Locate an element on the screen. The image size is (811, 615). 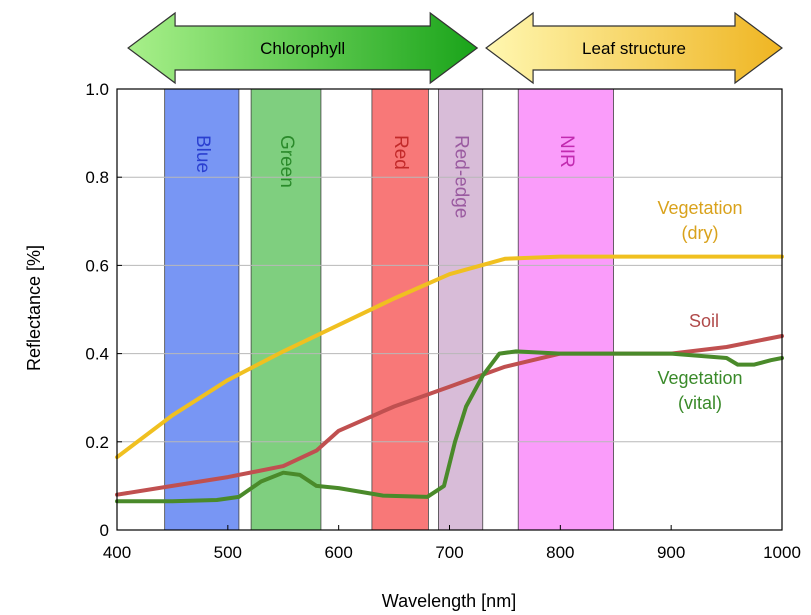
y-tick-label: 0.8 is located at coordinates (97, 177).